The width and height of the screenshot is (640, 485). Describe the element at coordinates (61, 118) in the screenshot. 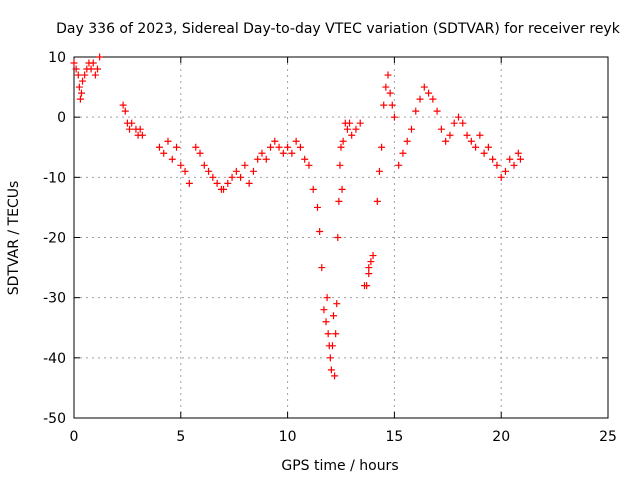

I see `y-tick-label: 0` at that location.